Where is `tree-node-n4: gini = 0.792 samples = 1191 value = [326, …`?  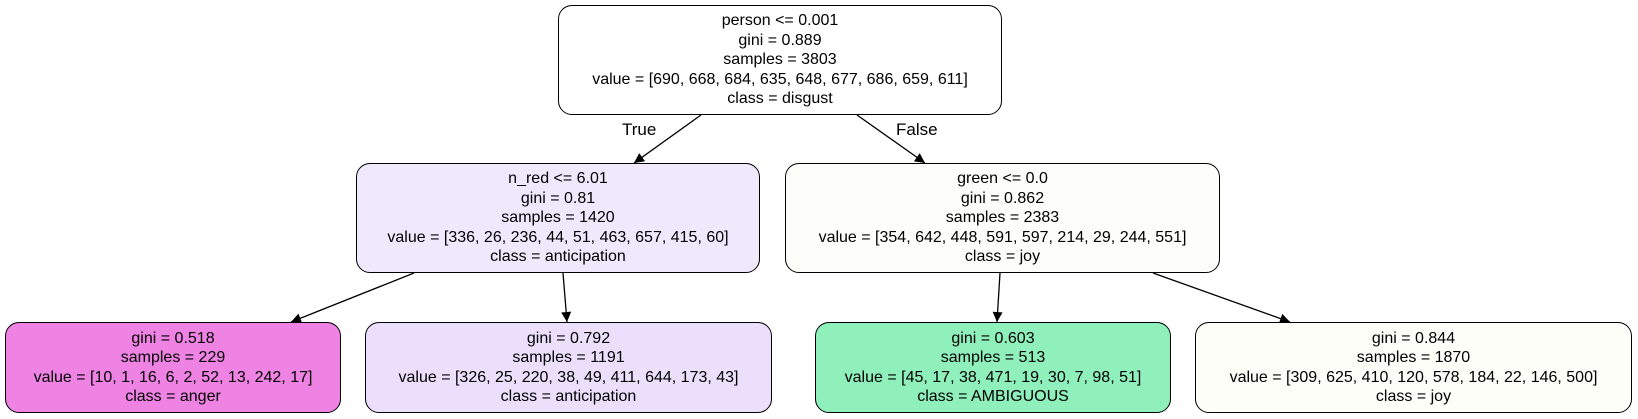
tree-node-n4: gini = 0.792 samples = 1191 value = [326, … is located at coordinates (568, 367).